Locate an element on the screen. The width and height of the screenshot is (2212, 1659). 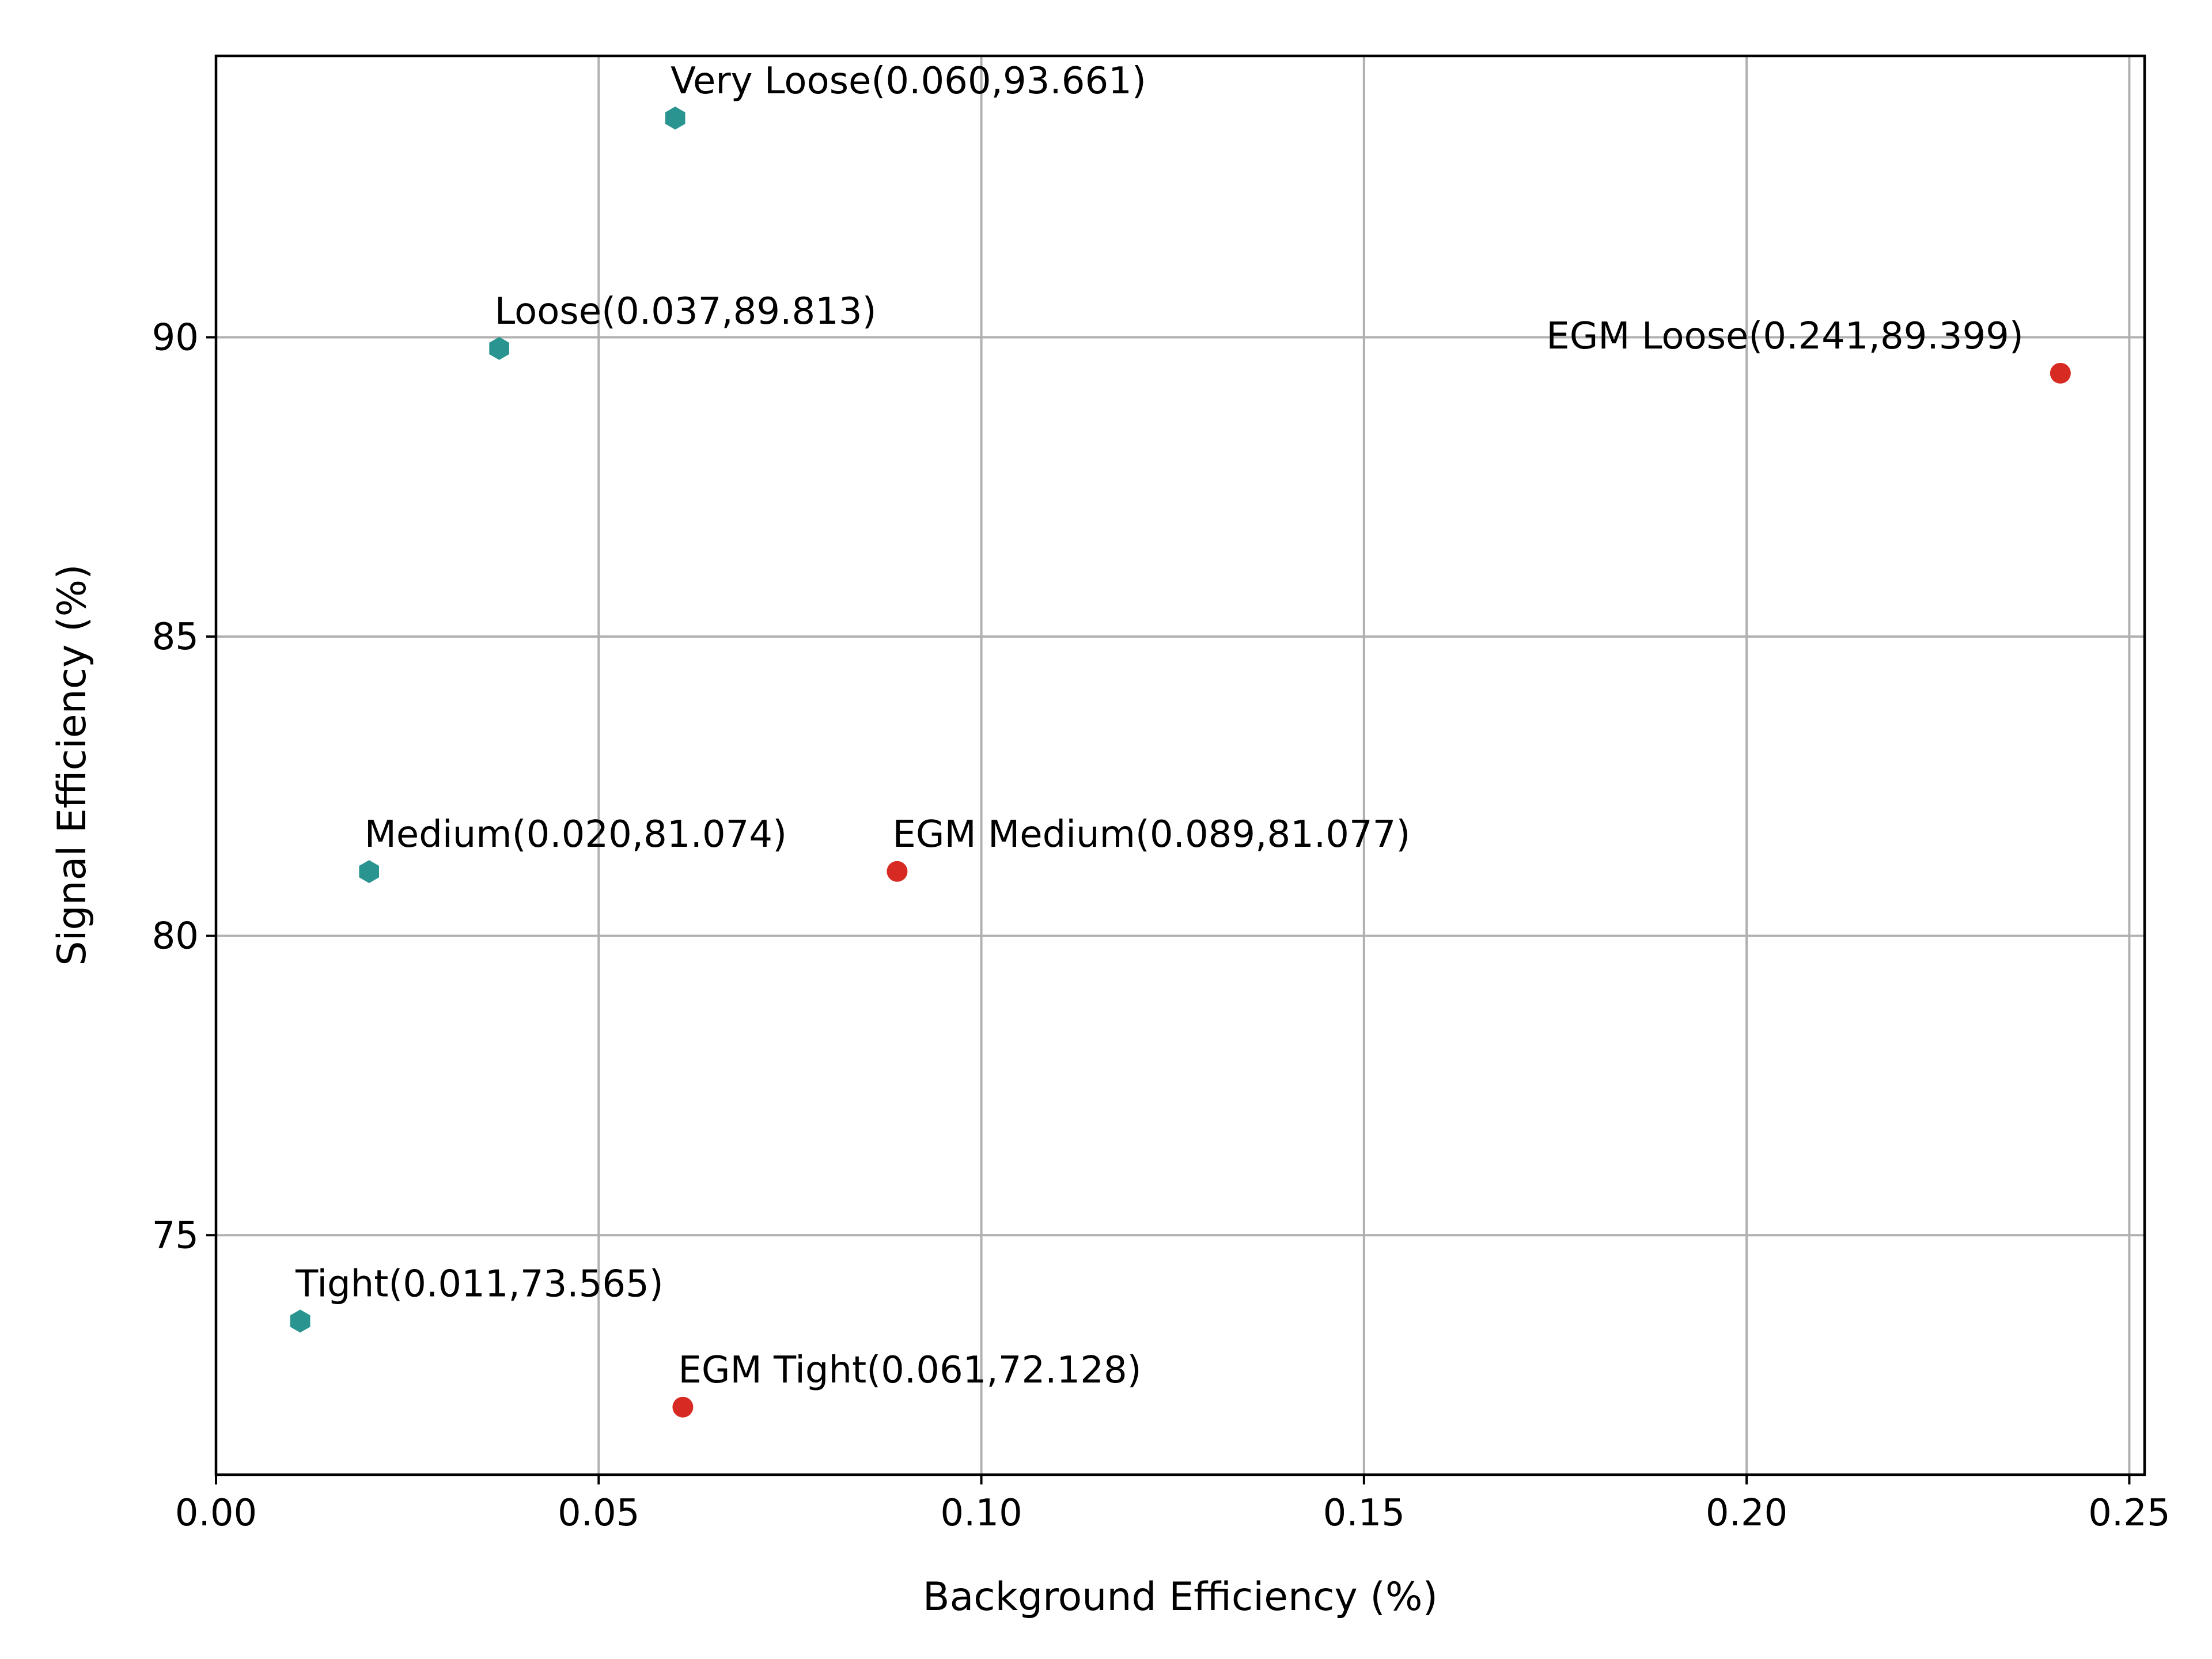
data-point-label: EGM Loose(0.241,89.399) is located at coordinates (1785, 336).